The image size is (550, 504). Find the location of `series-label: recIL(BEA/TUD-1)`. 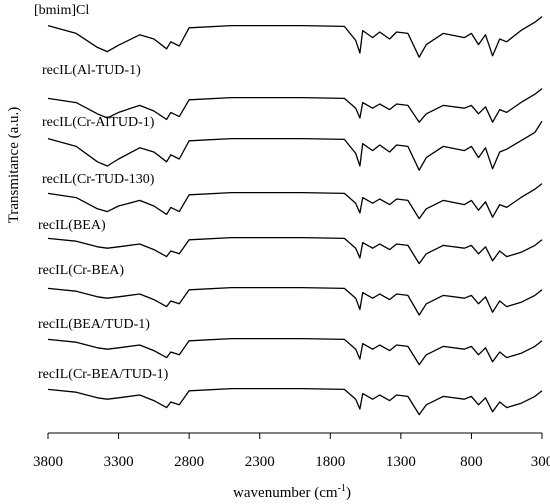

series-label: recIL(BEA/TUD-1) is located at coordinates (94, 324).